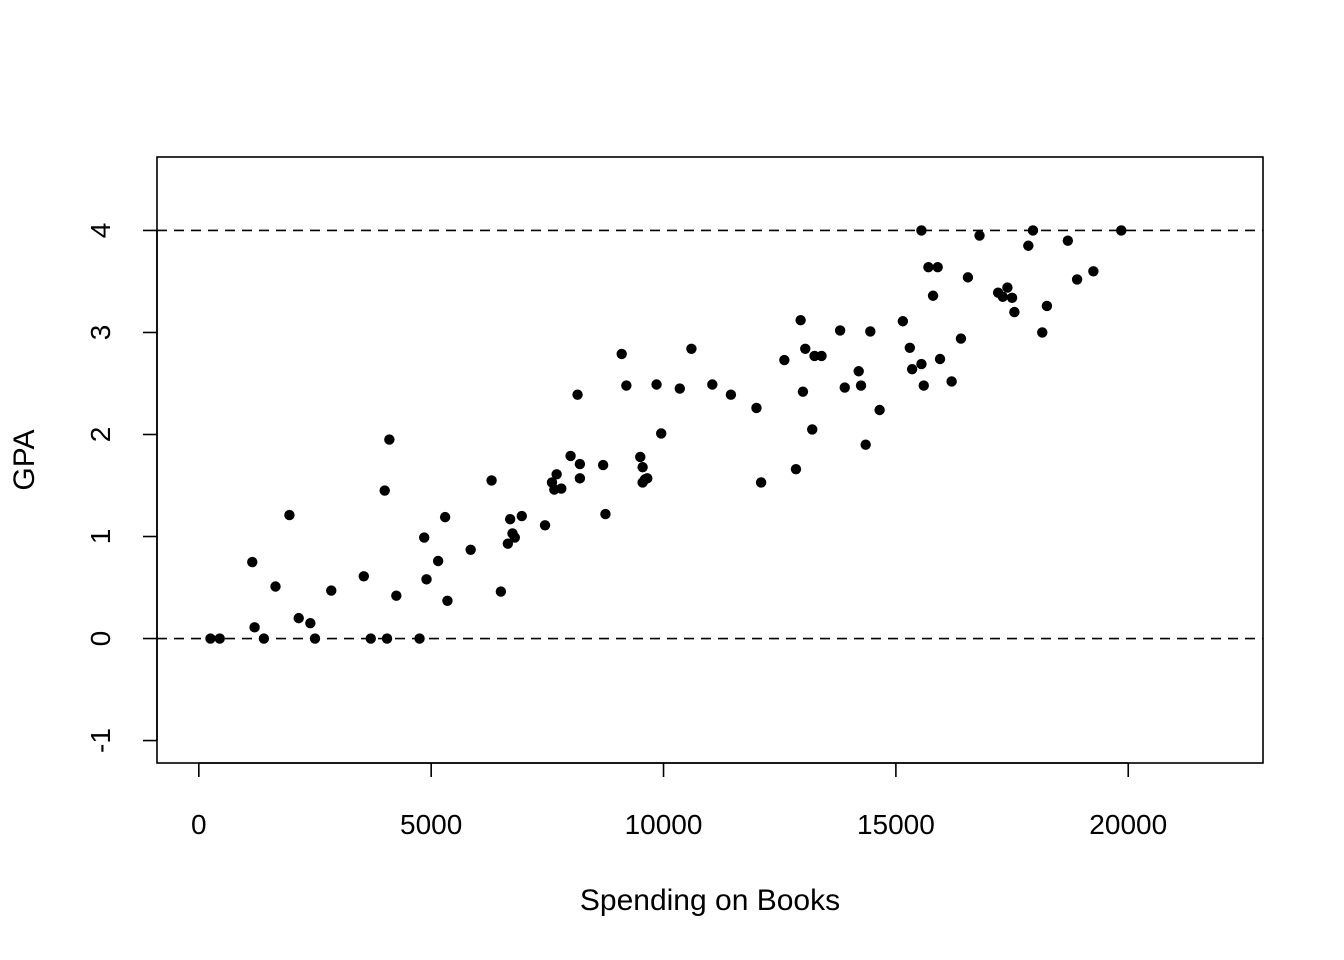  Describe the element at coordinates (1128, 824) in the screenshot. I see `x-tick-label: 20000` at that location.